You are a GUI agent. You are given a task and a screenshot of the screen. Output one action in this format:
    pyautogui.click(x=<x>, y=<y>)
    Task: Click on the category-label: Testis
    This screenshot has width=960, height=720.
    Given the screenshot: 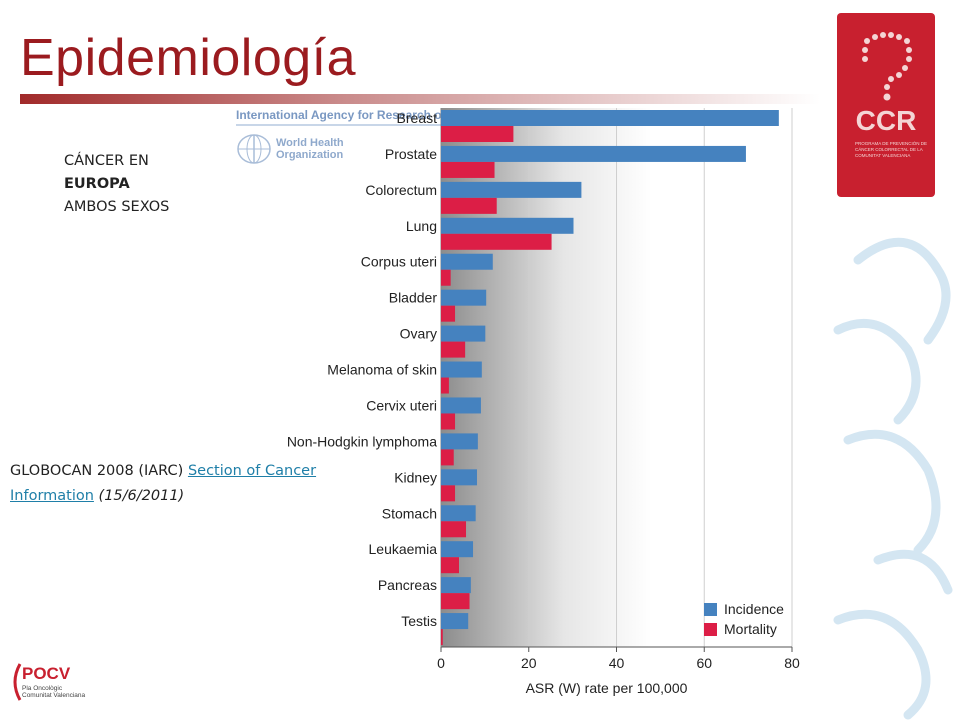 What is the action you would take?
    pyautogui.click(x=419, y=621)
    